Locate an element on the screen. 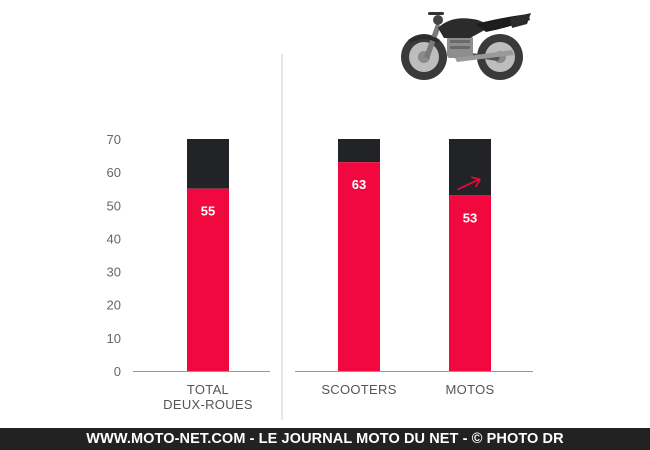 The height and width of the screenshot is (450, 650). y-tick-label: 70 is located at coordinates (114, 139).